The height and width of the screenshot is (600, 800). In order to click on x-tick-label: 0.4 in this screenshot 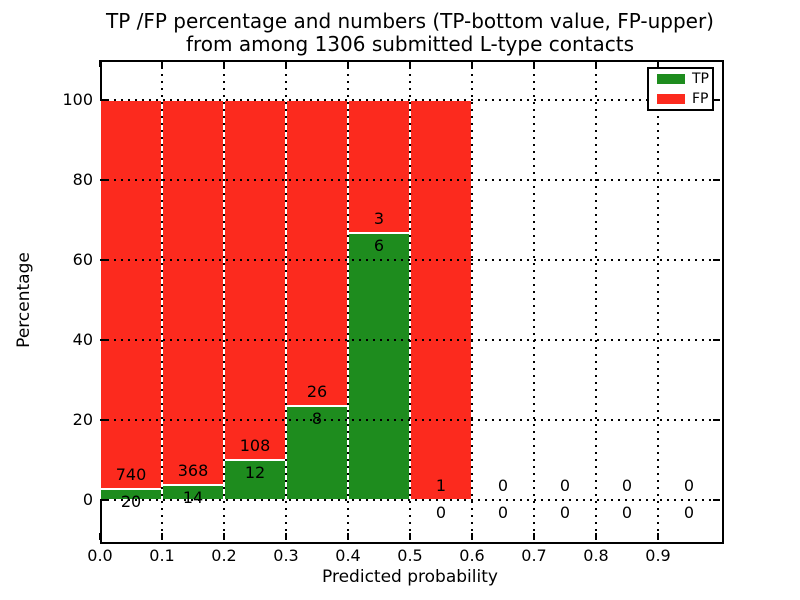, I will do `click(348, 555)`.